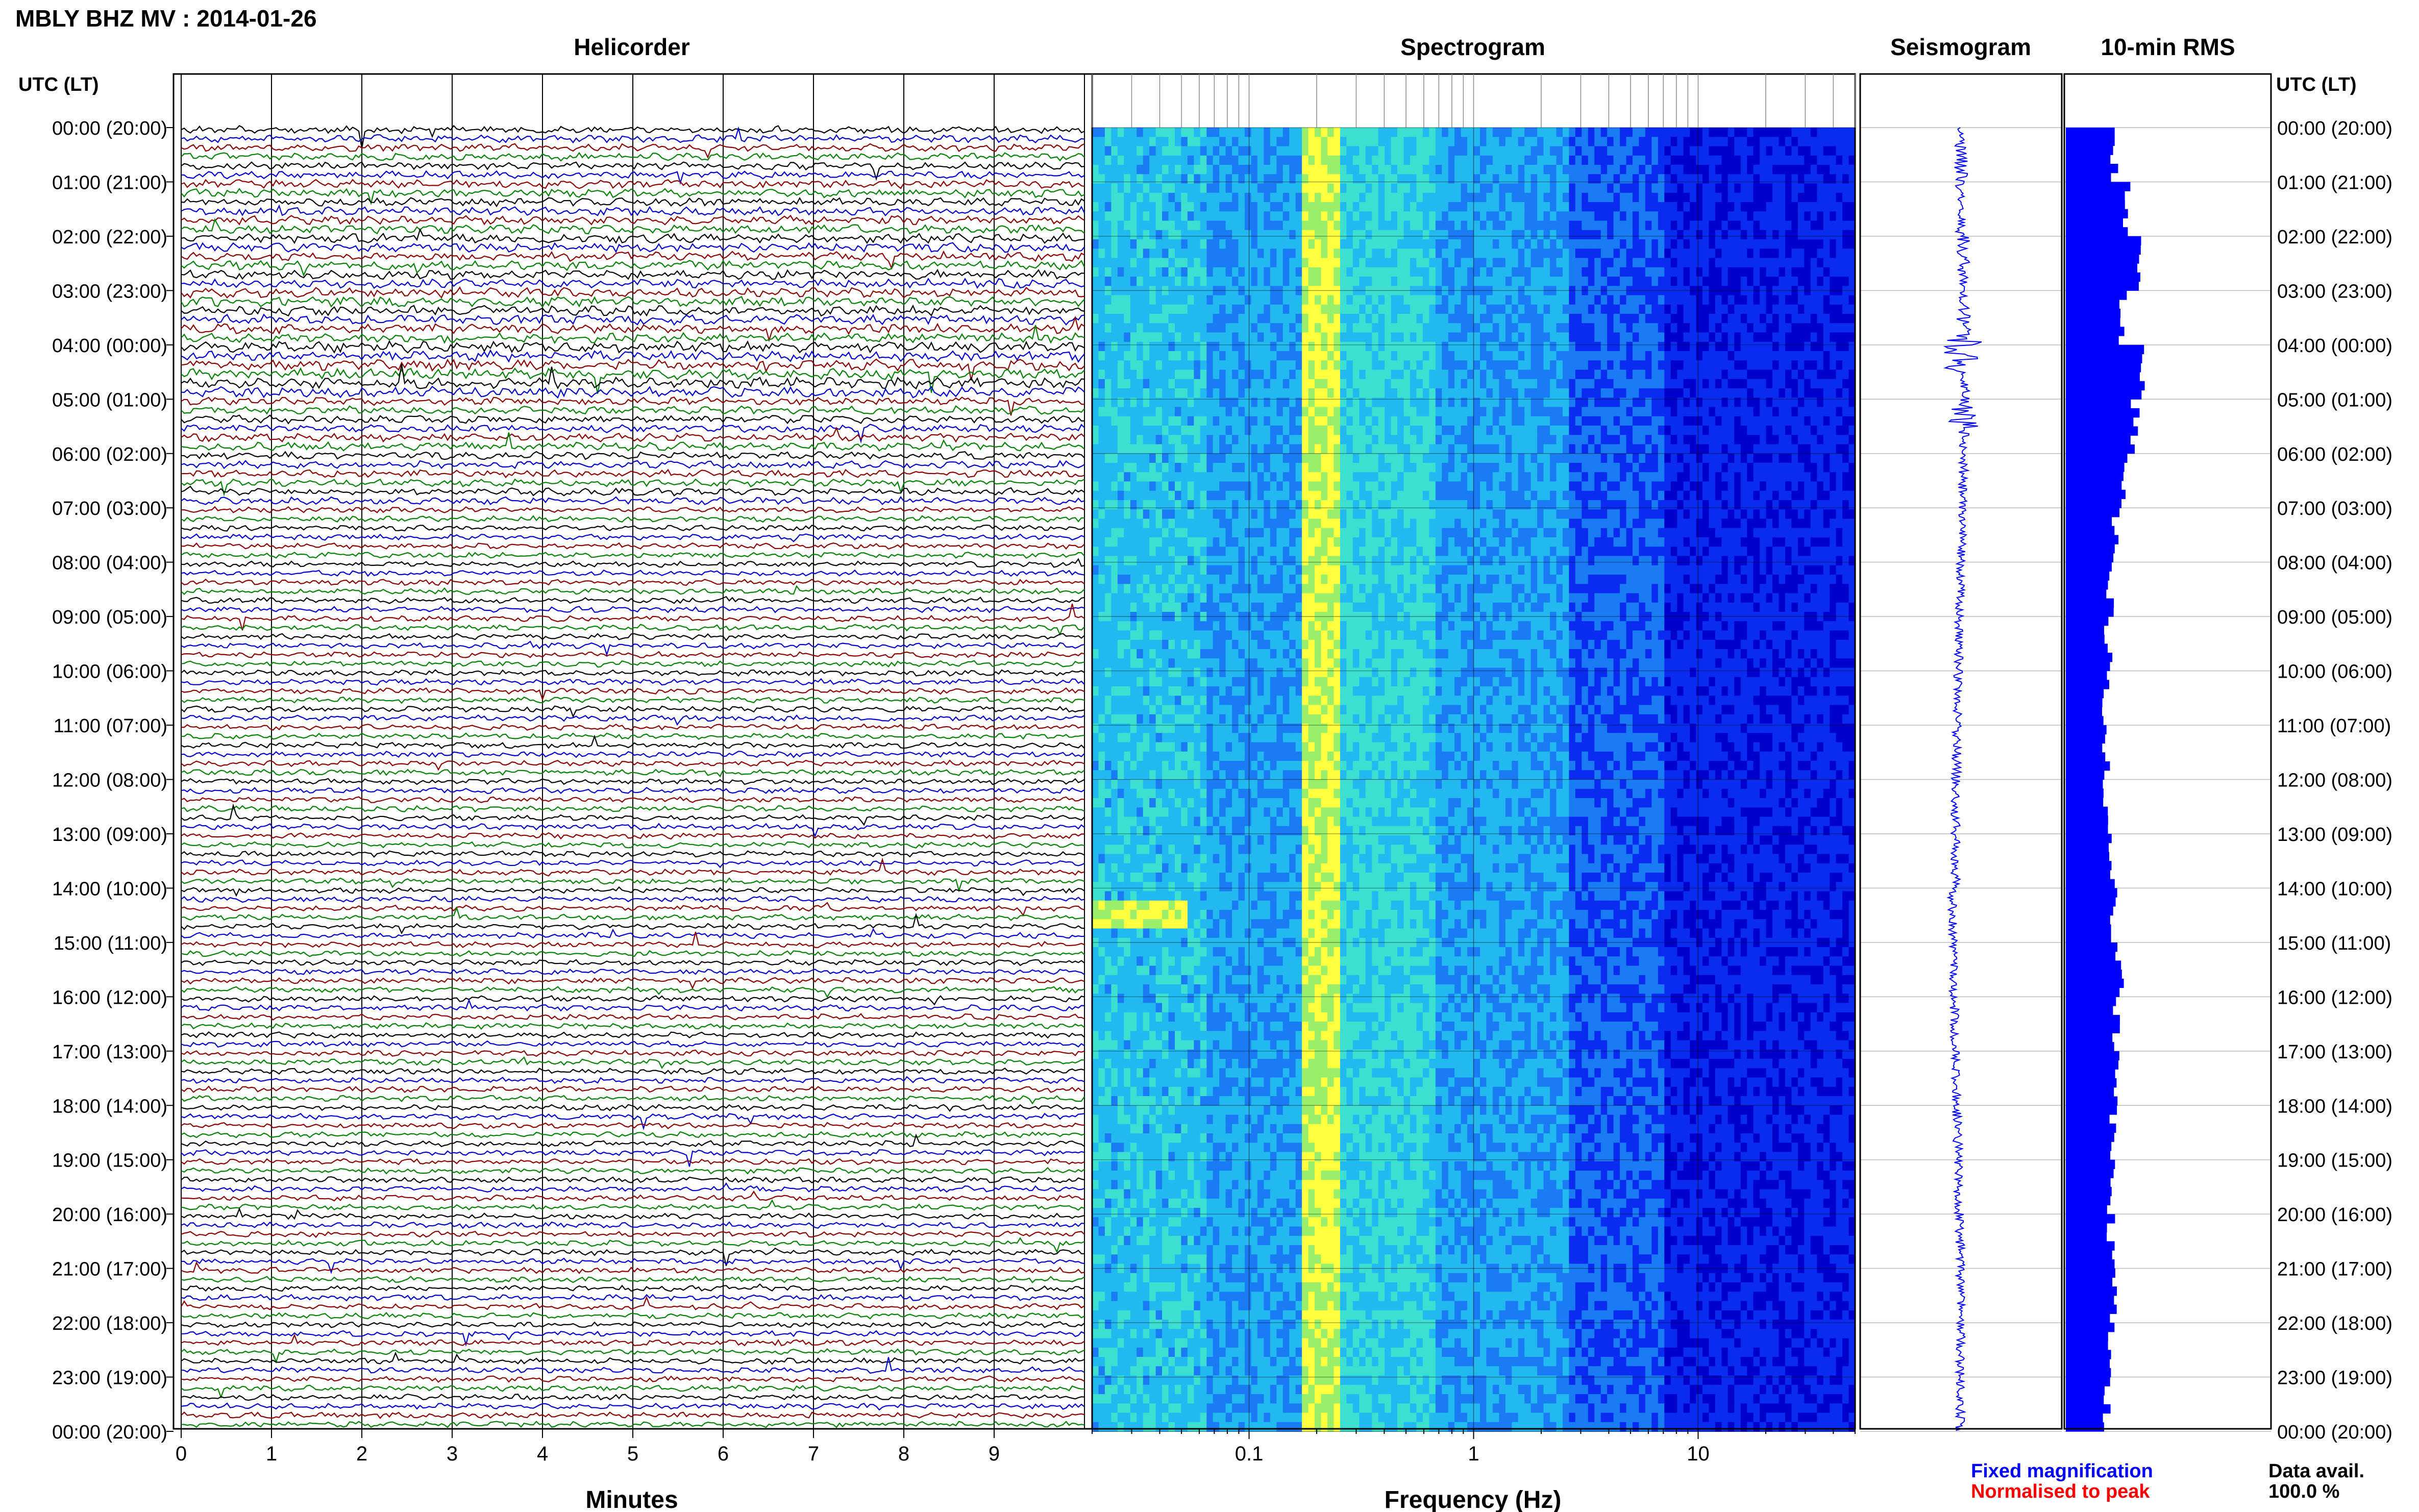 The image size is (2419, 1512). What do you see at coordinates (166, 18) in the screenshot?
I see `figure-title: MBLY BHZ MV : 2014-01-26` at bounding box center [166, 18].